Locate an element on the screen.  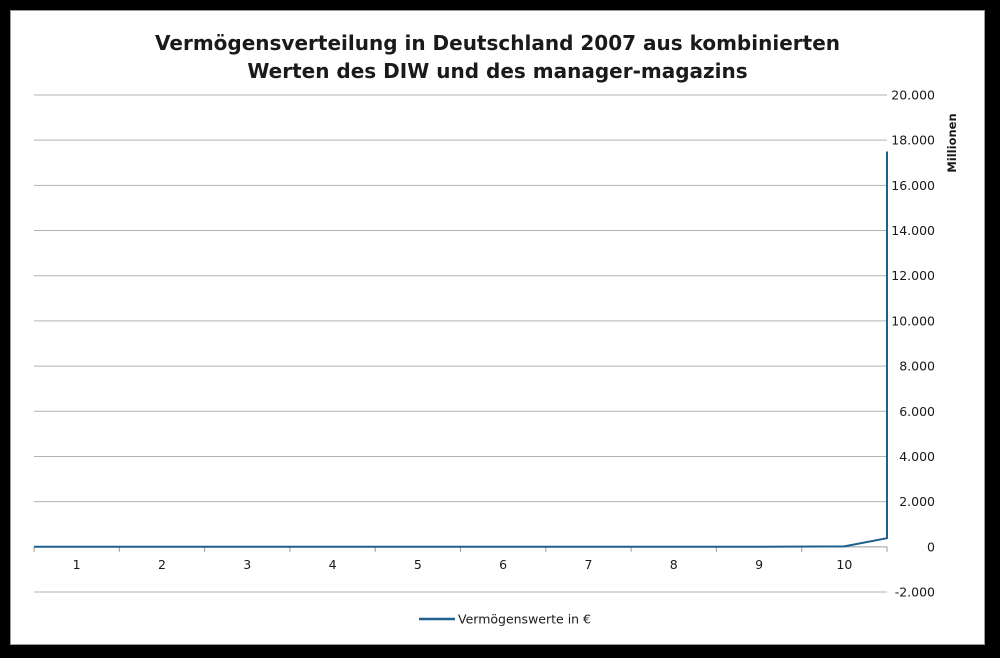
y-tick-label: 2.000 is located at coordinates (917, 501).